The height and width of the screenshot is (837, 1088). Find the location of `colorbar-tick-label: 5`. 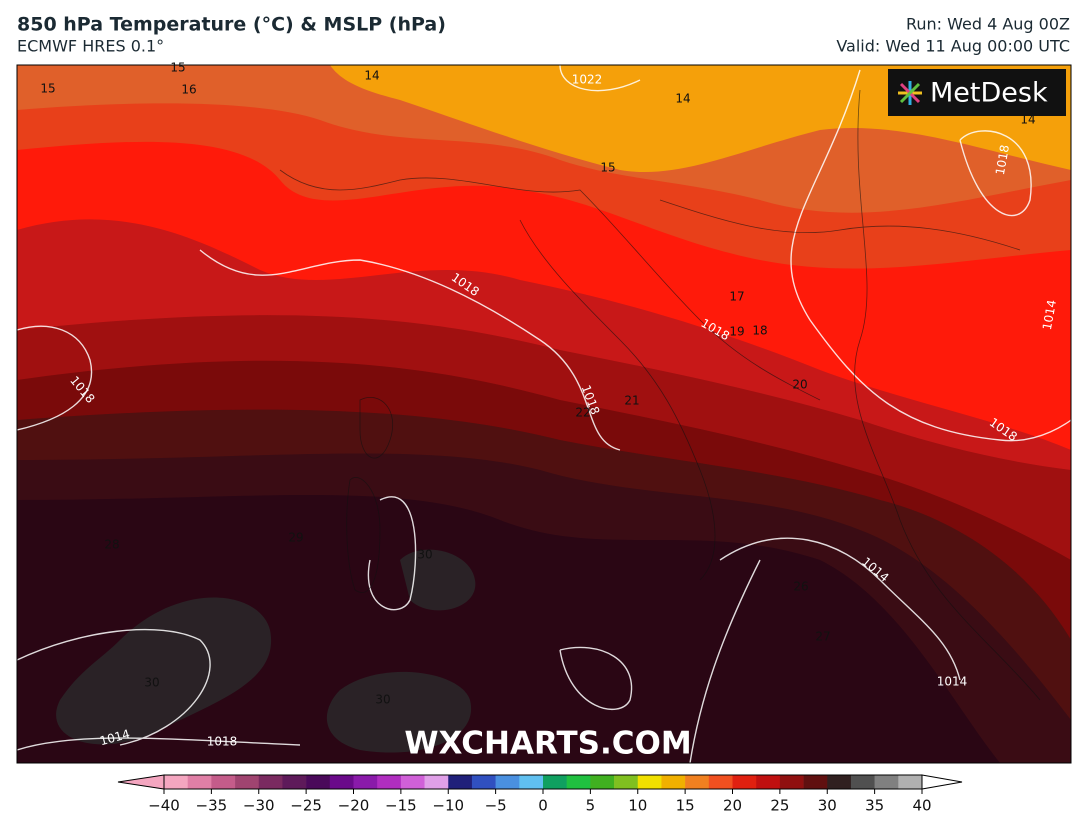

colorbar-tick-label: 5 is located at coordinates (591, 806).